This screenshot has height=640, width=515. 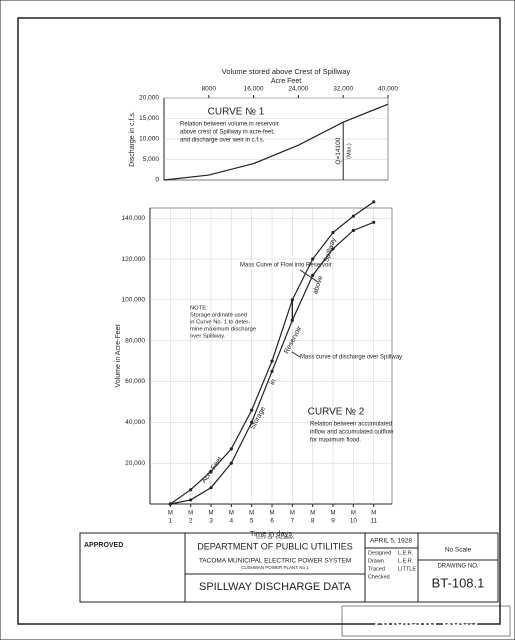 I want to click on description: Relation between volume in reservoir, so click(x=229, y=125).